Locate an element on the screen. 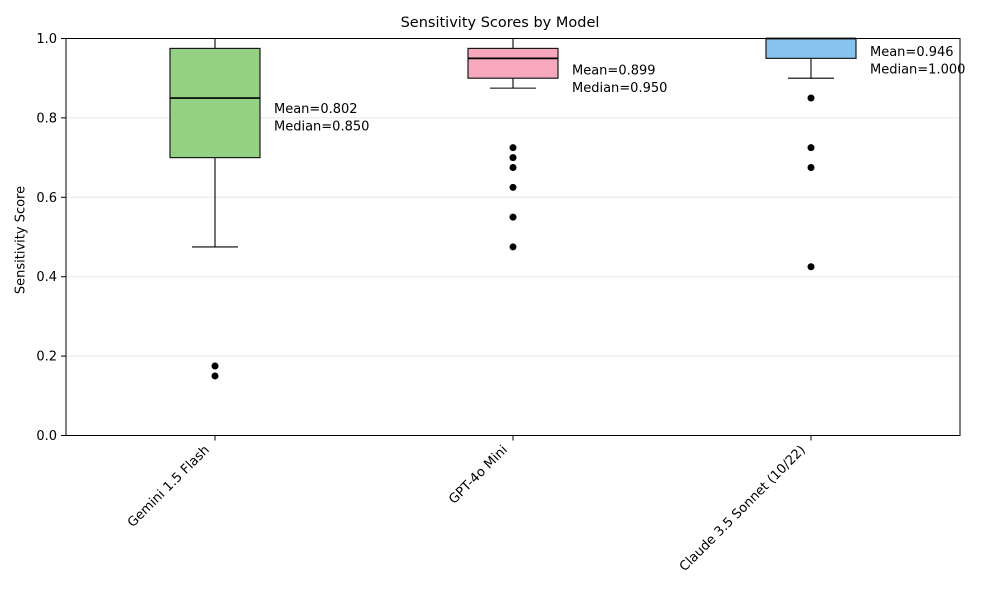 This screenshot has width=1000, height=600. annotation-text: Median=0.950 is located at coordinates (619, 88).